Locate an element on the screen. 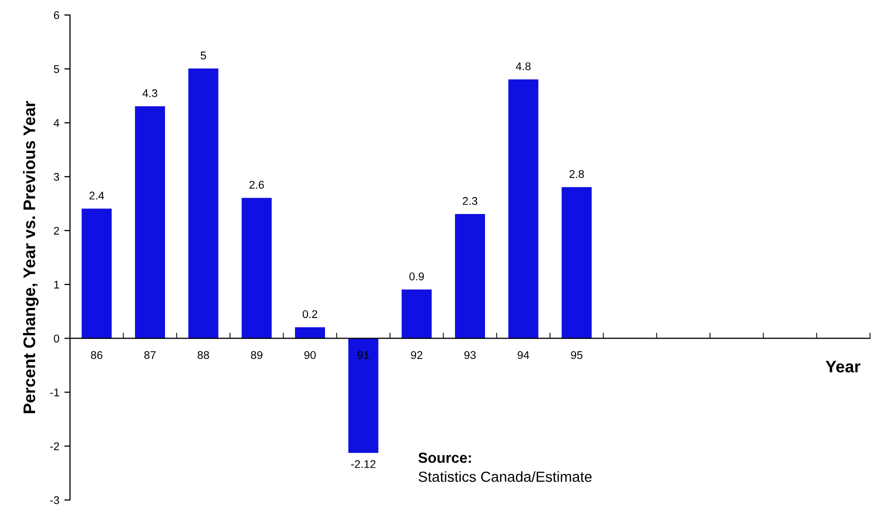  y-tick-label: -1 is located at coordinates (55, 392).